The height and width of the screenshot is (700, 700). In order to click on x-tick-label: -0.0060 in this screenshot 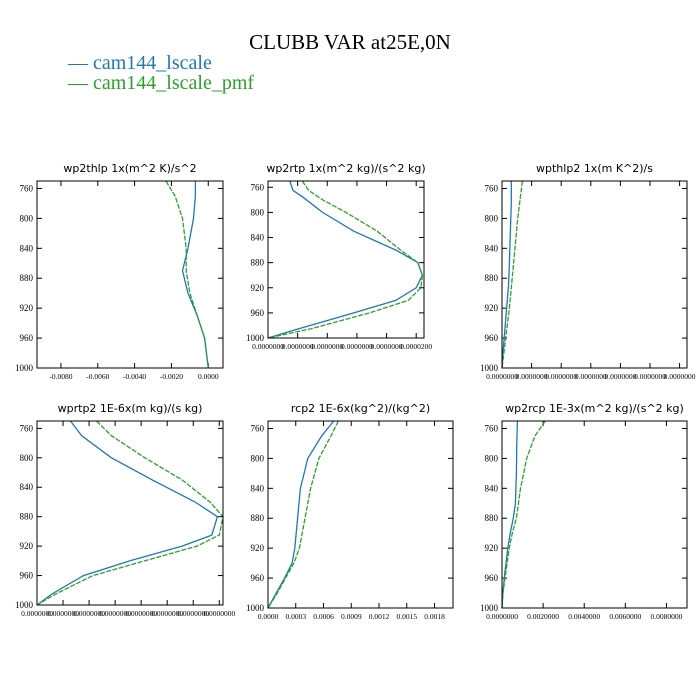, I will do `click(97, 376)`.